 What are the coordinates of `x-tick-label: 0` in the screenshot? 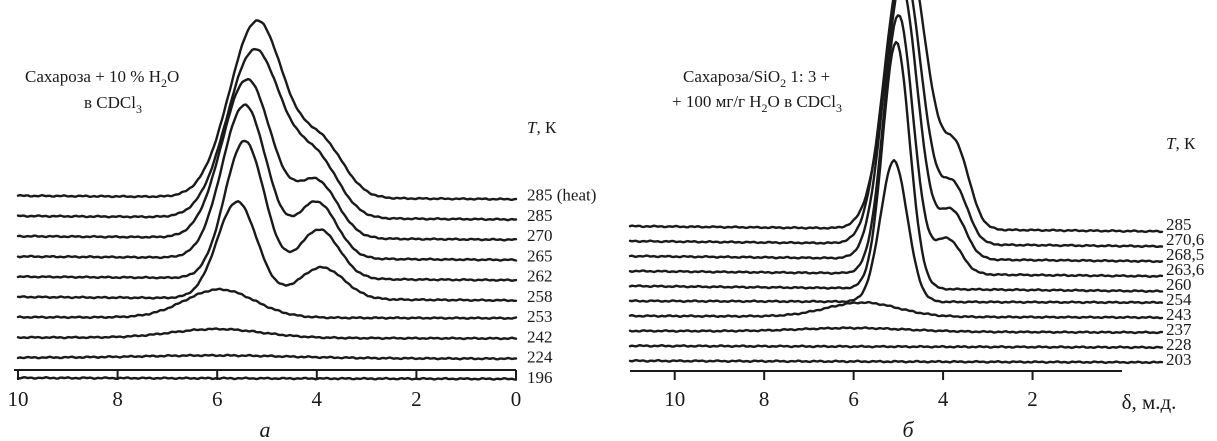 It's located at (516, 399).